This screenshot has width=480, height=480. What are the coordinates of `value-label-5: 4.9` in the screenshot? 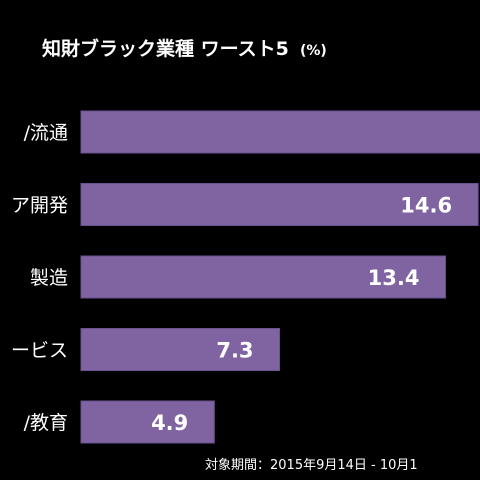 It's located at (169, 423).